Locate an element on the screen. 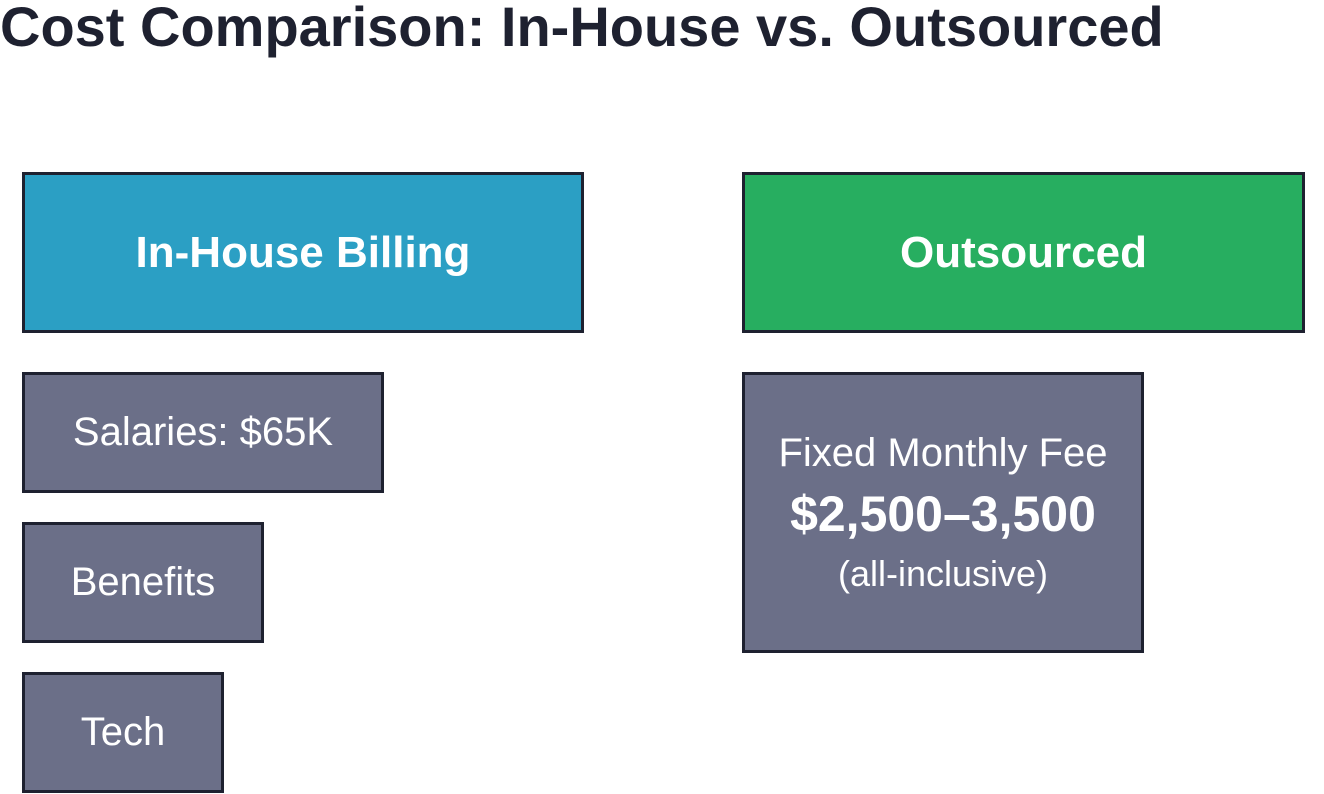 The height and width of the screenshot is (794, 1324). in-house-header: In-House Billing is located at coordinates (303, 252).